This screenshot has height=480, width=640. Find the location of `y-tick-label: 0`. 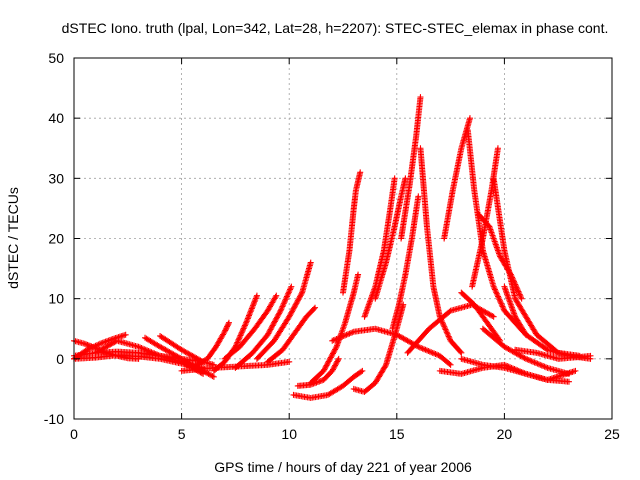

y-tick-label: 0 is located at coordinates (60, 359).